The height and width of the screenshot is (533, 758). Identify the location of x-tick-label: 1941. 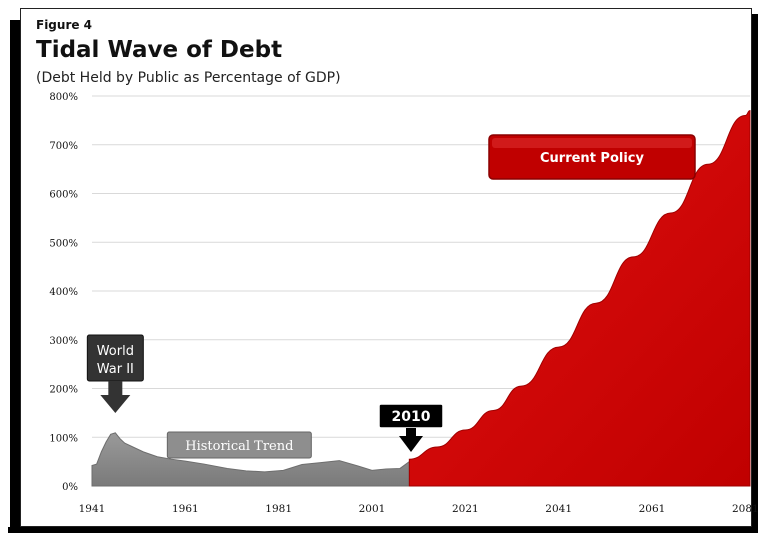
(92, 509).